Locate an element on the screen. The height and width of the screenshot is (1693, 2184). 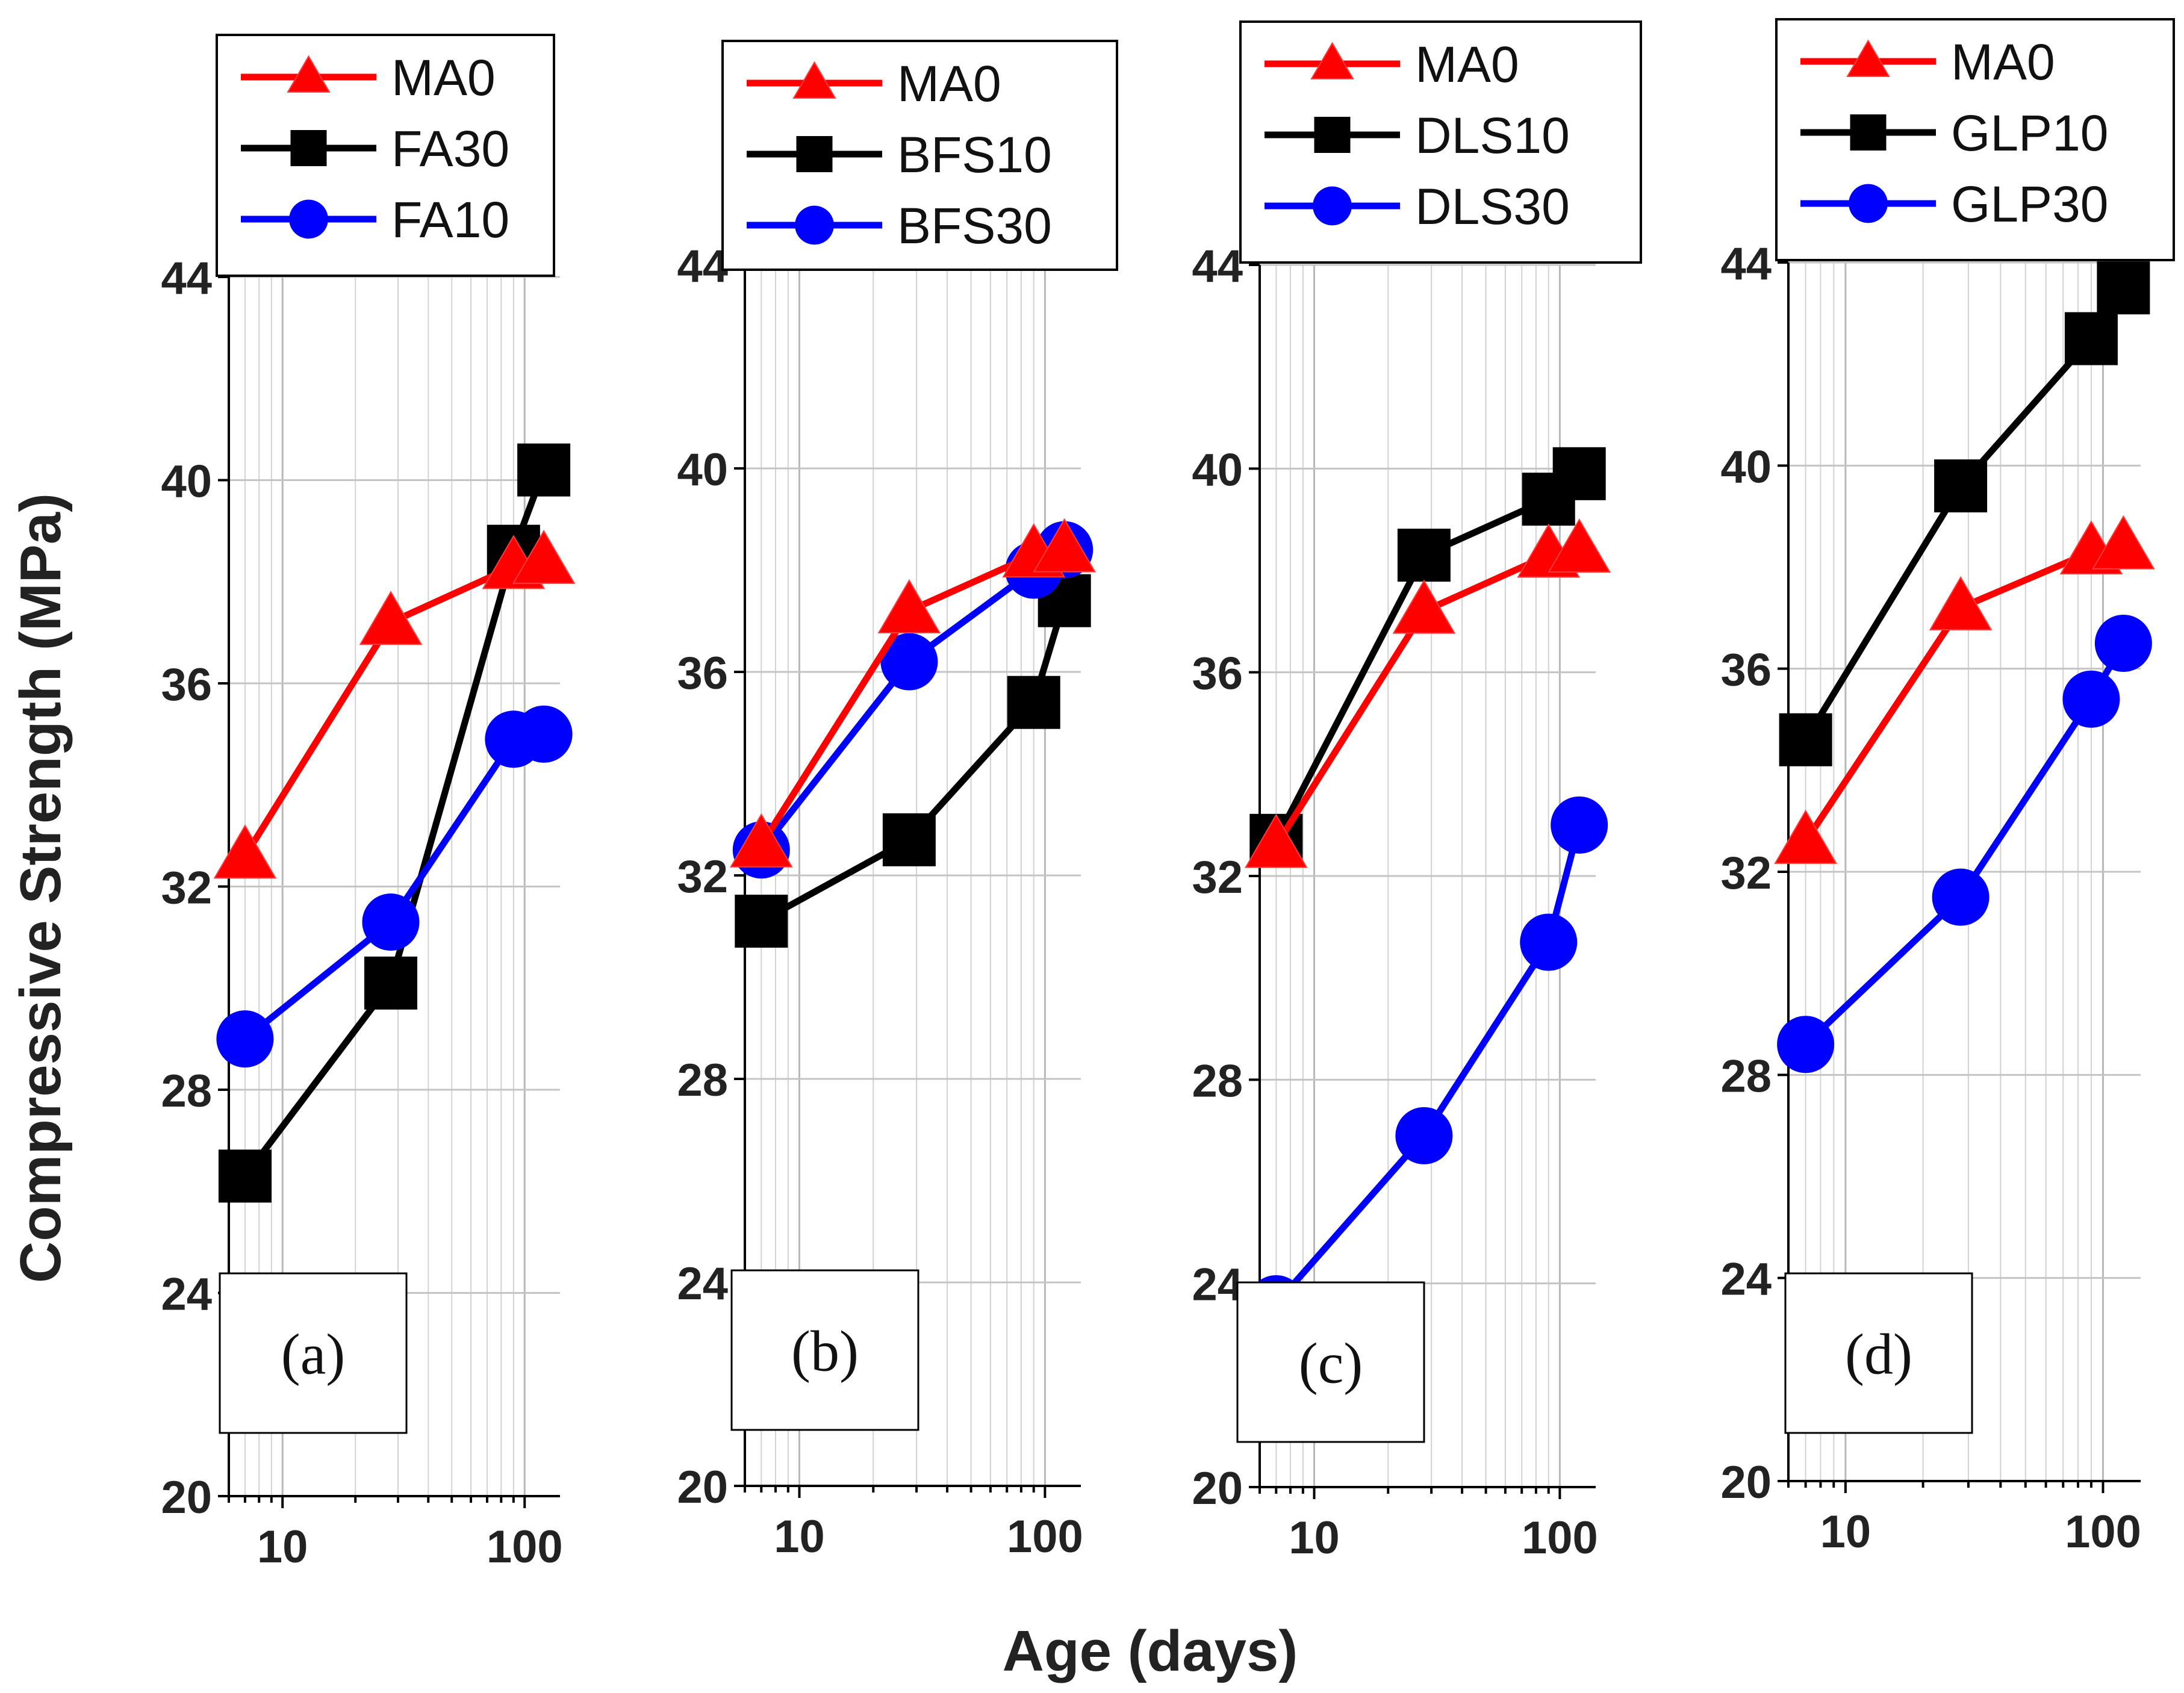
panel-label-text: (a) is located at coordinates (313, 1355).